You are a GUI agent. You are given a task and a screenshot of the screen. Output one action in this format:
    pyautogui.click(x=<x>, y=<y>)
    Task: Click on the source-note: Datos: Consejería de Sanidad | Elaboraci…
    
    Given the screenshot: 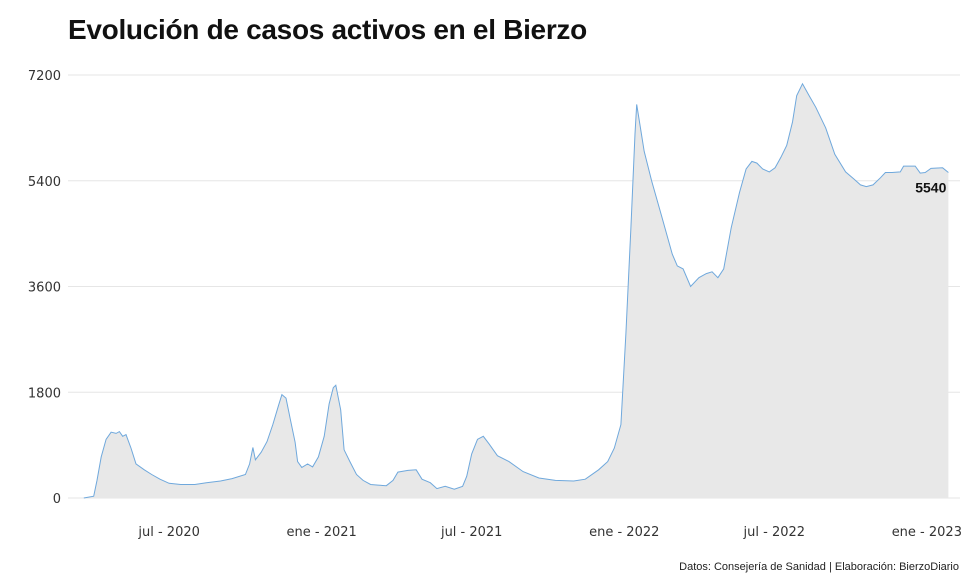 What is the action you would take?
    pyautogui.click(x=819, y=567)
    